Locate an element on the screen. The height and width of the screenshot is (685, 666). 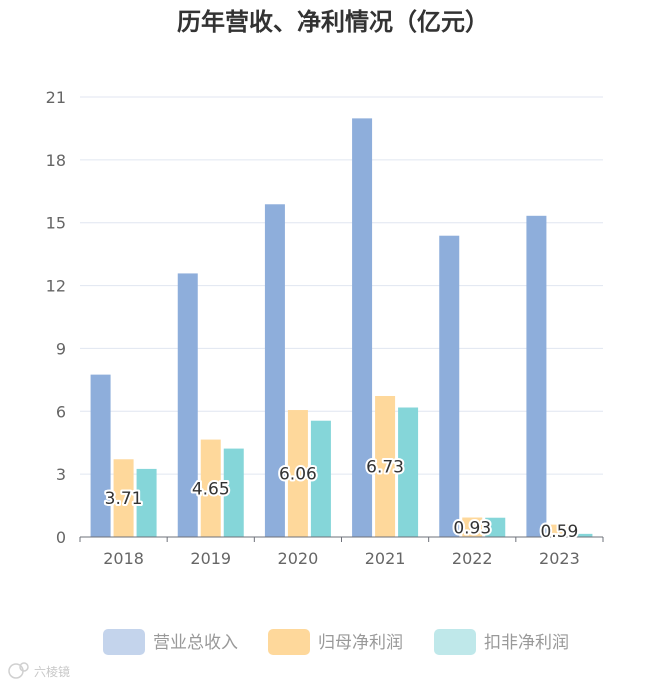
y-axis: 0 3 6 9 12 15 18 21 is located at coordinates (56, 317).